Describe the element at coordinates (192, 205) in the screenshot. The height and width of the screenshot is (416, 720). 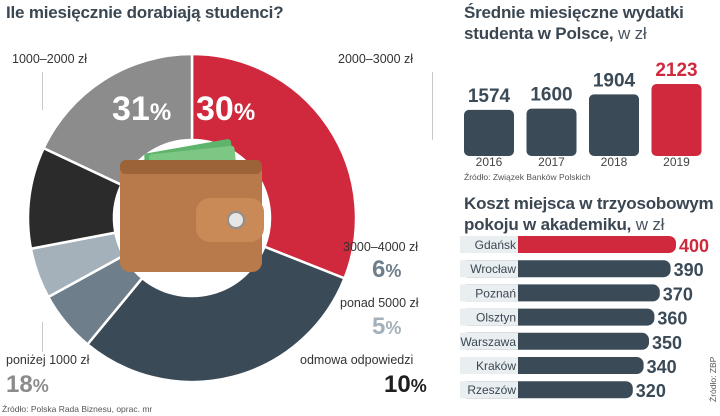
I see `wallet-icon` at that location.